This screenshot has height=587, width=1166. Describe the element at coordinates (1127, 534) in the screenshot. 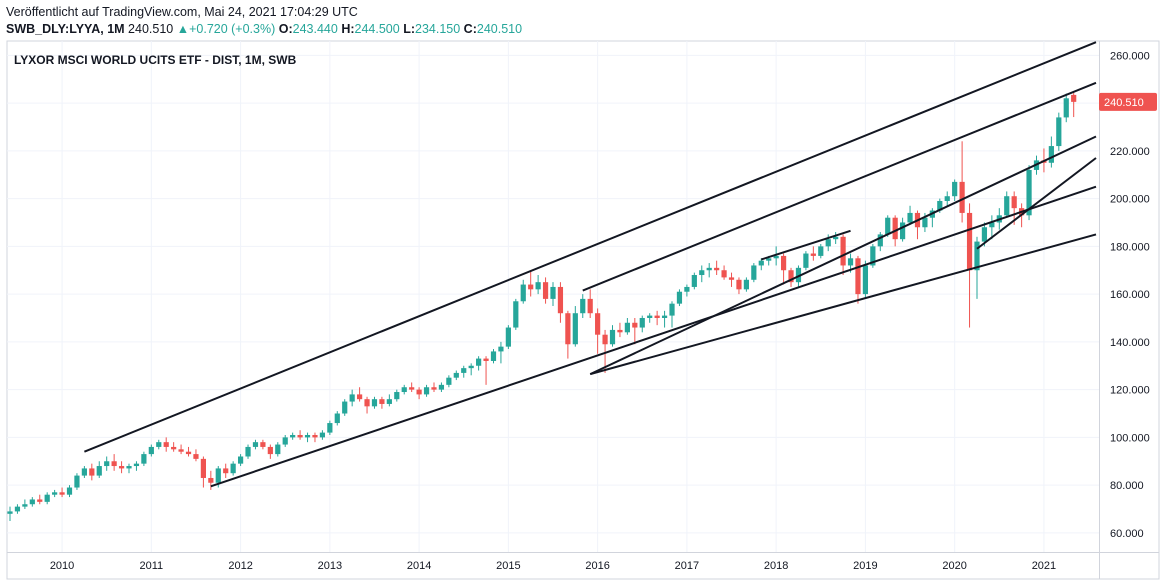

I see `y-tick-label: 60.000` at that location.